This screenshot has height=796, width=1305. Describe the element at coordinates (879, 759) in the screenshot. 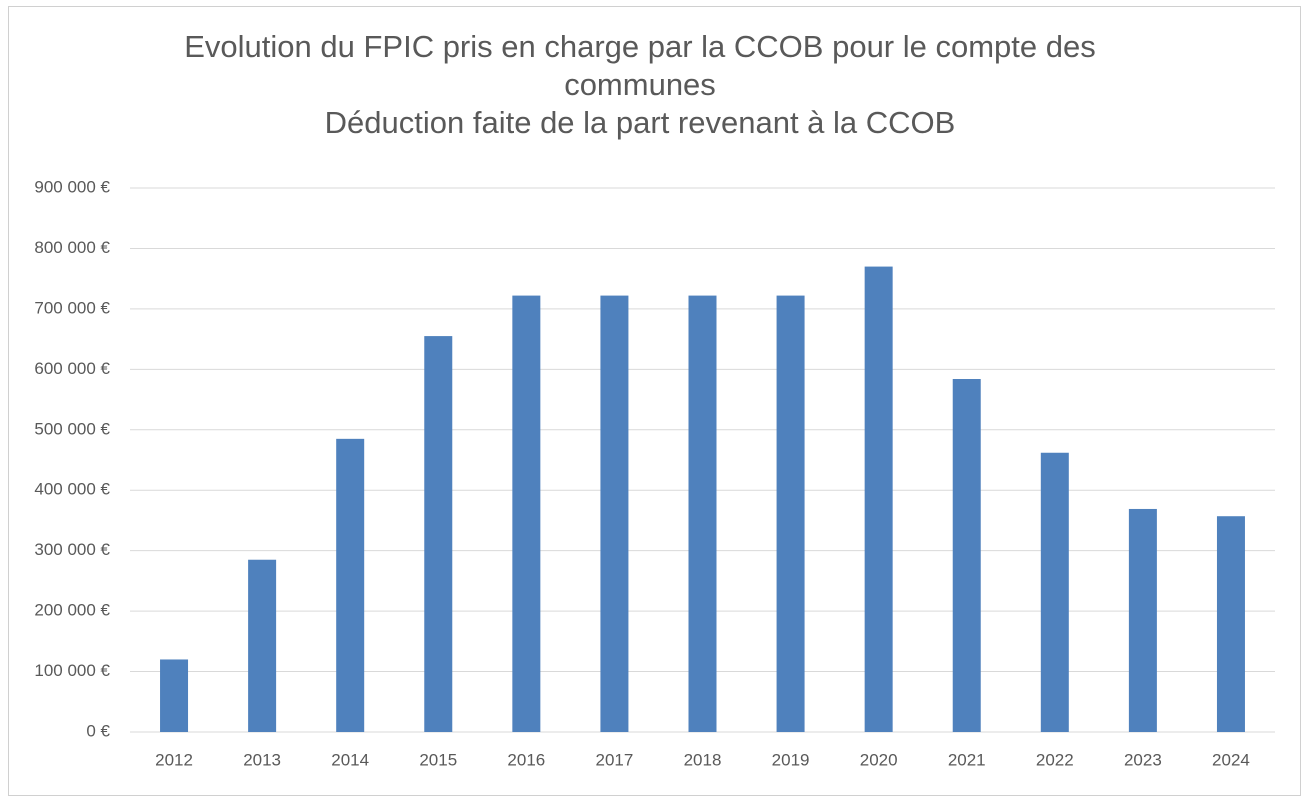

I see `x-tick-label: 2020` at that location.